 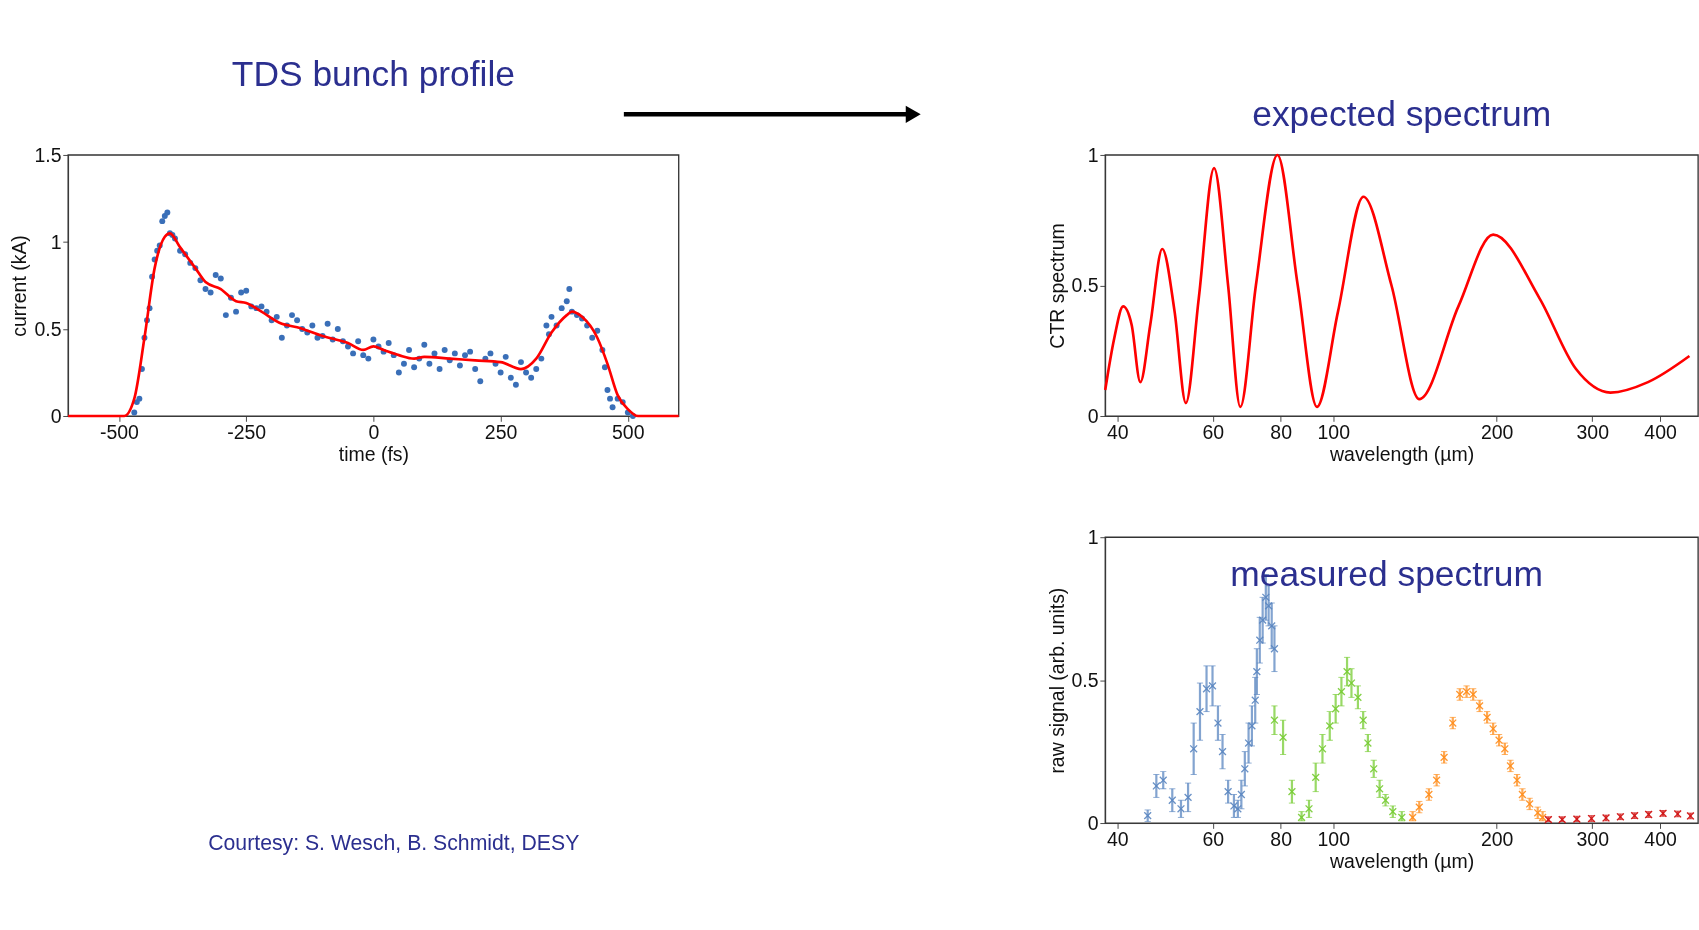 What do you see at coordinates (48, 154) in the screenshot?
I see `y-tick-label: 1.5` at bounding box center [48, 154].